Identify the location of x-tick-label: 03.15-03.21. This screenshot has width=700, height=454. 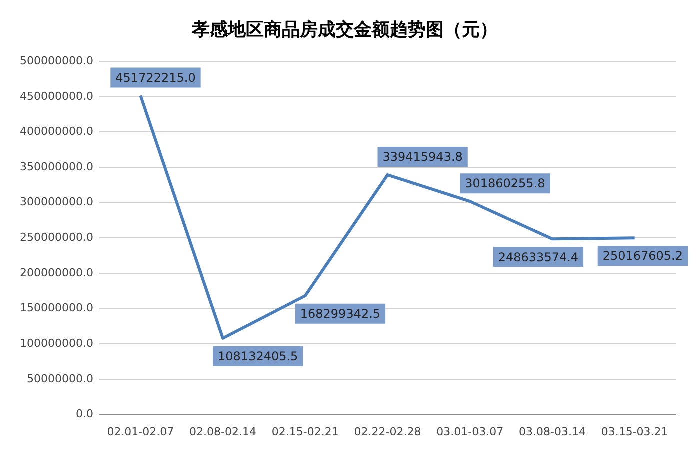
(634, 431).